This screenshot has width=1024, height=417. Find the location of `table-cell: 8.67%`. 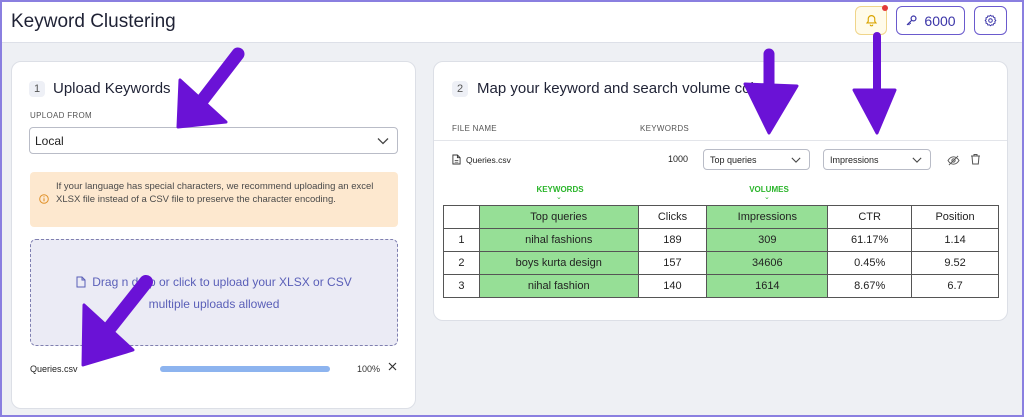

table-cell: 8.67% is located at coordinates (870, 286).